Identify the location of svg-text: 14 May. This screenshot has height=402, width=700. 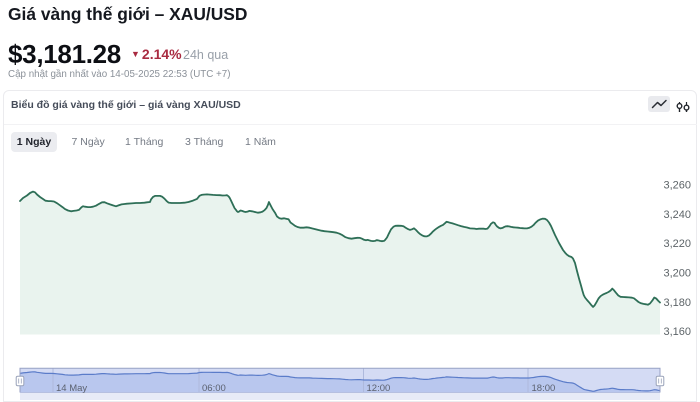
(71, 388).